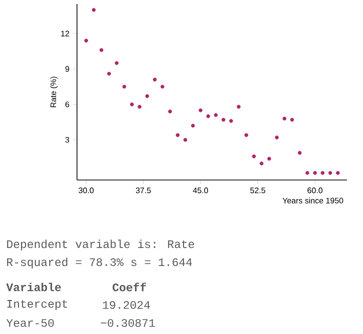  I want to click on text: Year-50, so click(30, 323).